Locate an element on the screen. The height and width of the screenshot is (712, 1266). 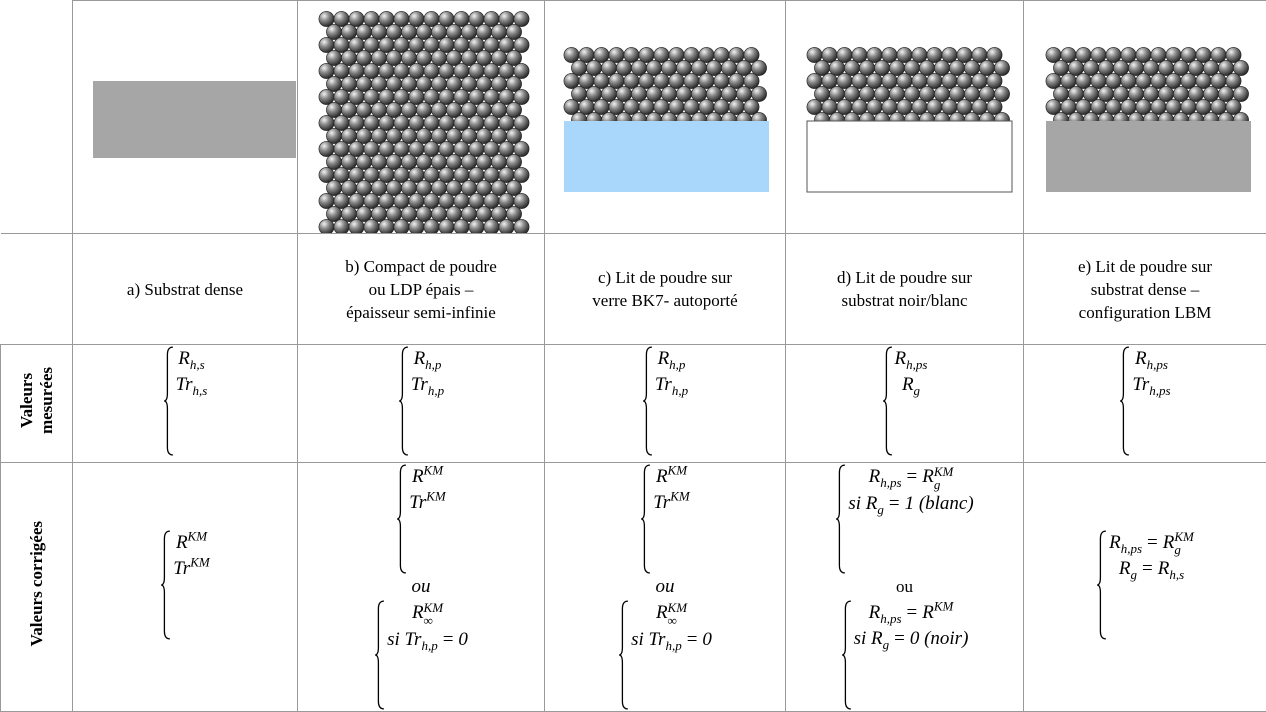
connector-word: ou is located at coordinates (421, 587).